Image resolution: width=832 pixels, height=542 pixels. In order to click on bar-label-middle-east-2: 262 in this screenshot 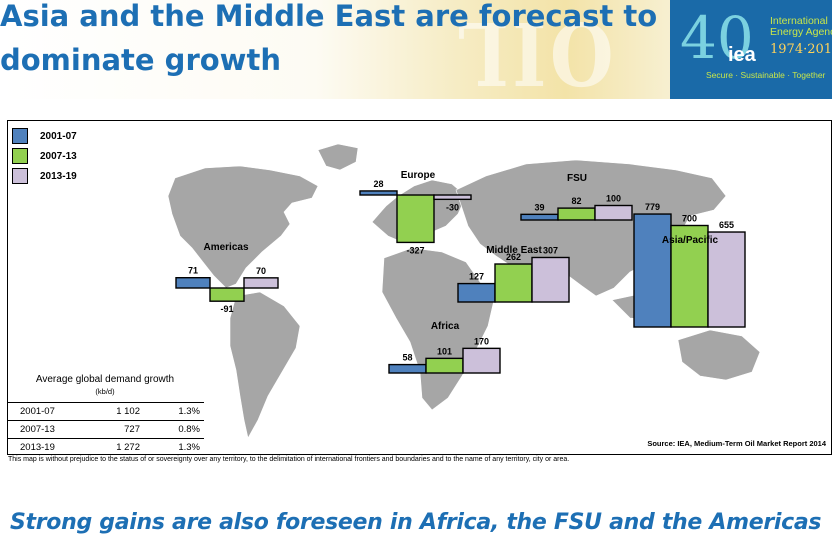, I will do `click(513, 257)`.